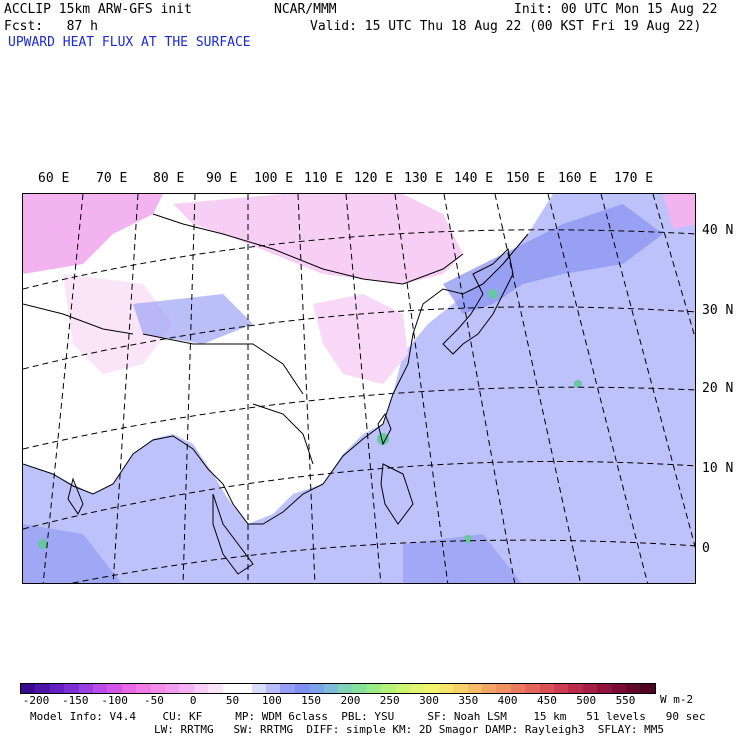  Describe the element at coordinates (718, 468) in the screenshot. I see `lat-label-10n: 10 N` at that location.